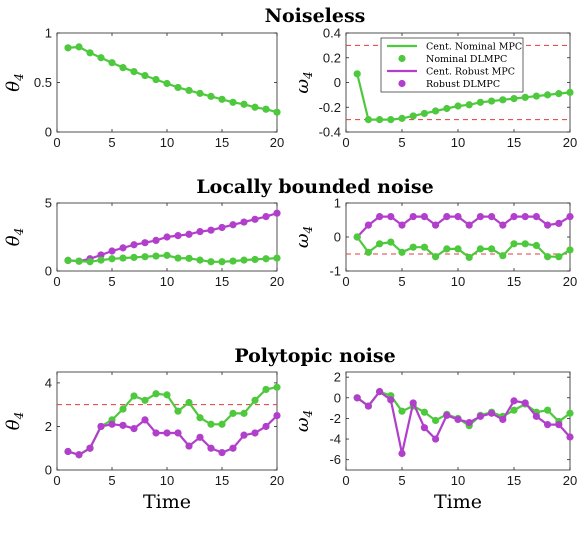  What do you see at coordinates (48, 203) in the screenshot?
I see `y-tick-label: 5` at bounding box center [48, 203].